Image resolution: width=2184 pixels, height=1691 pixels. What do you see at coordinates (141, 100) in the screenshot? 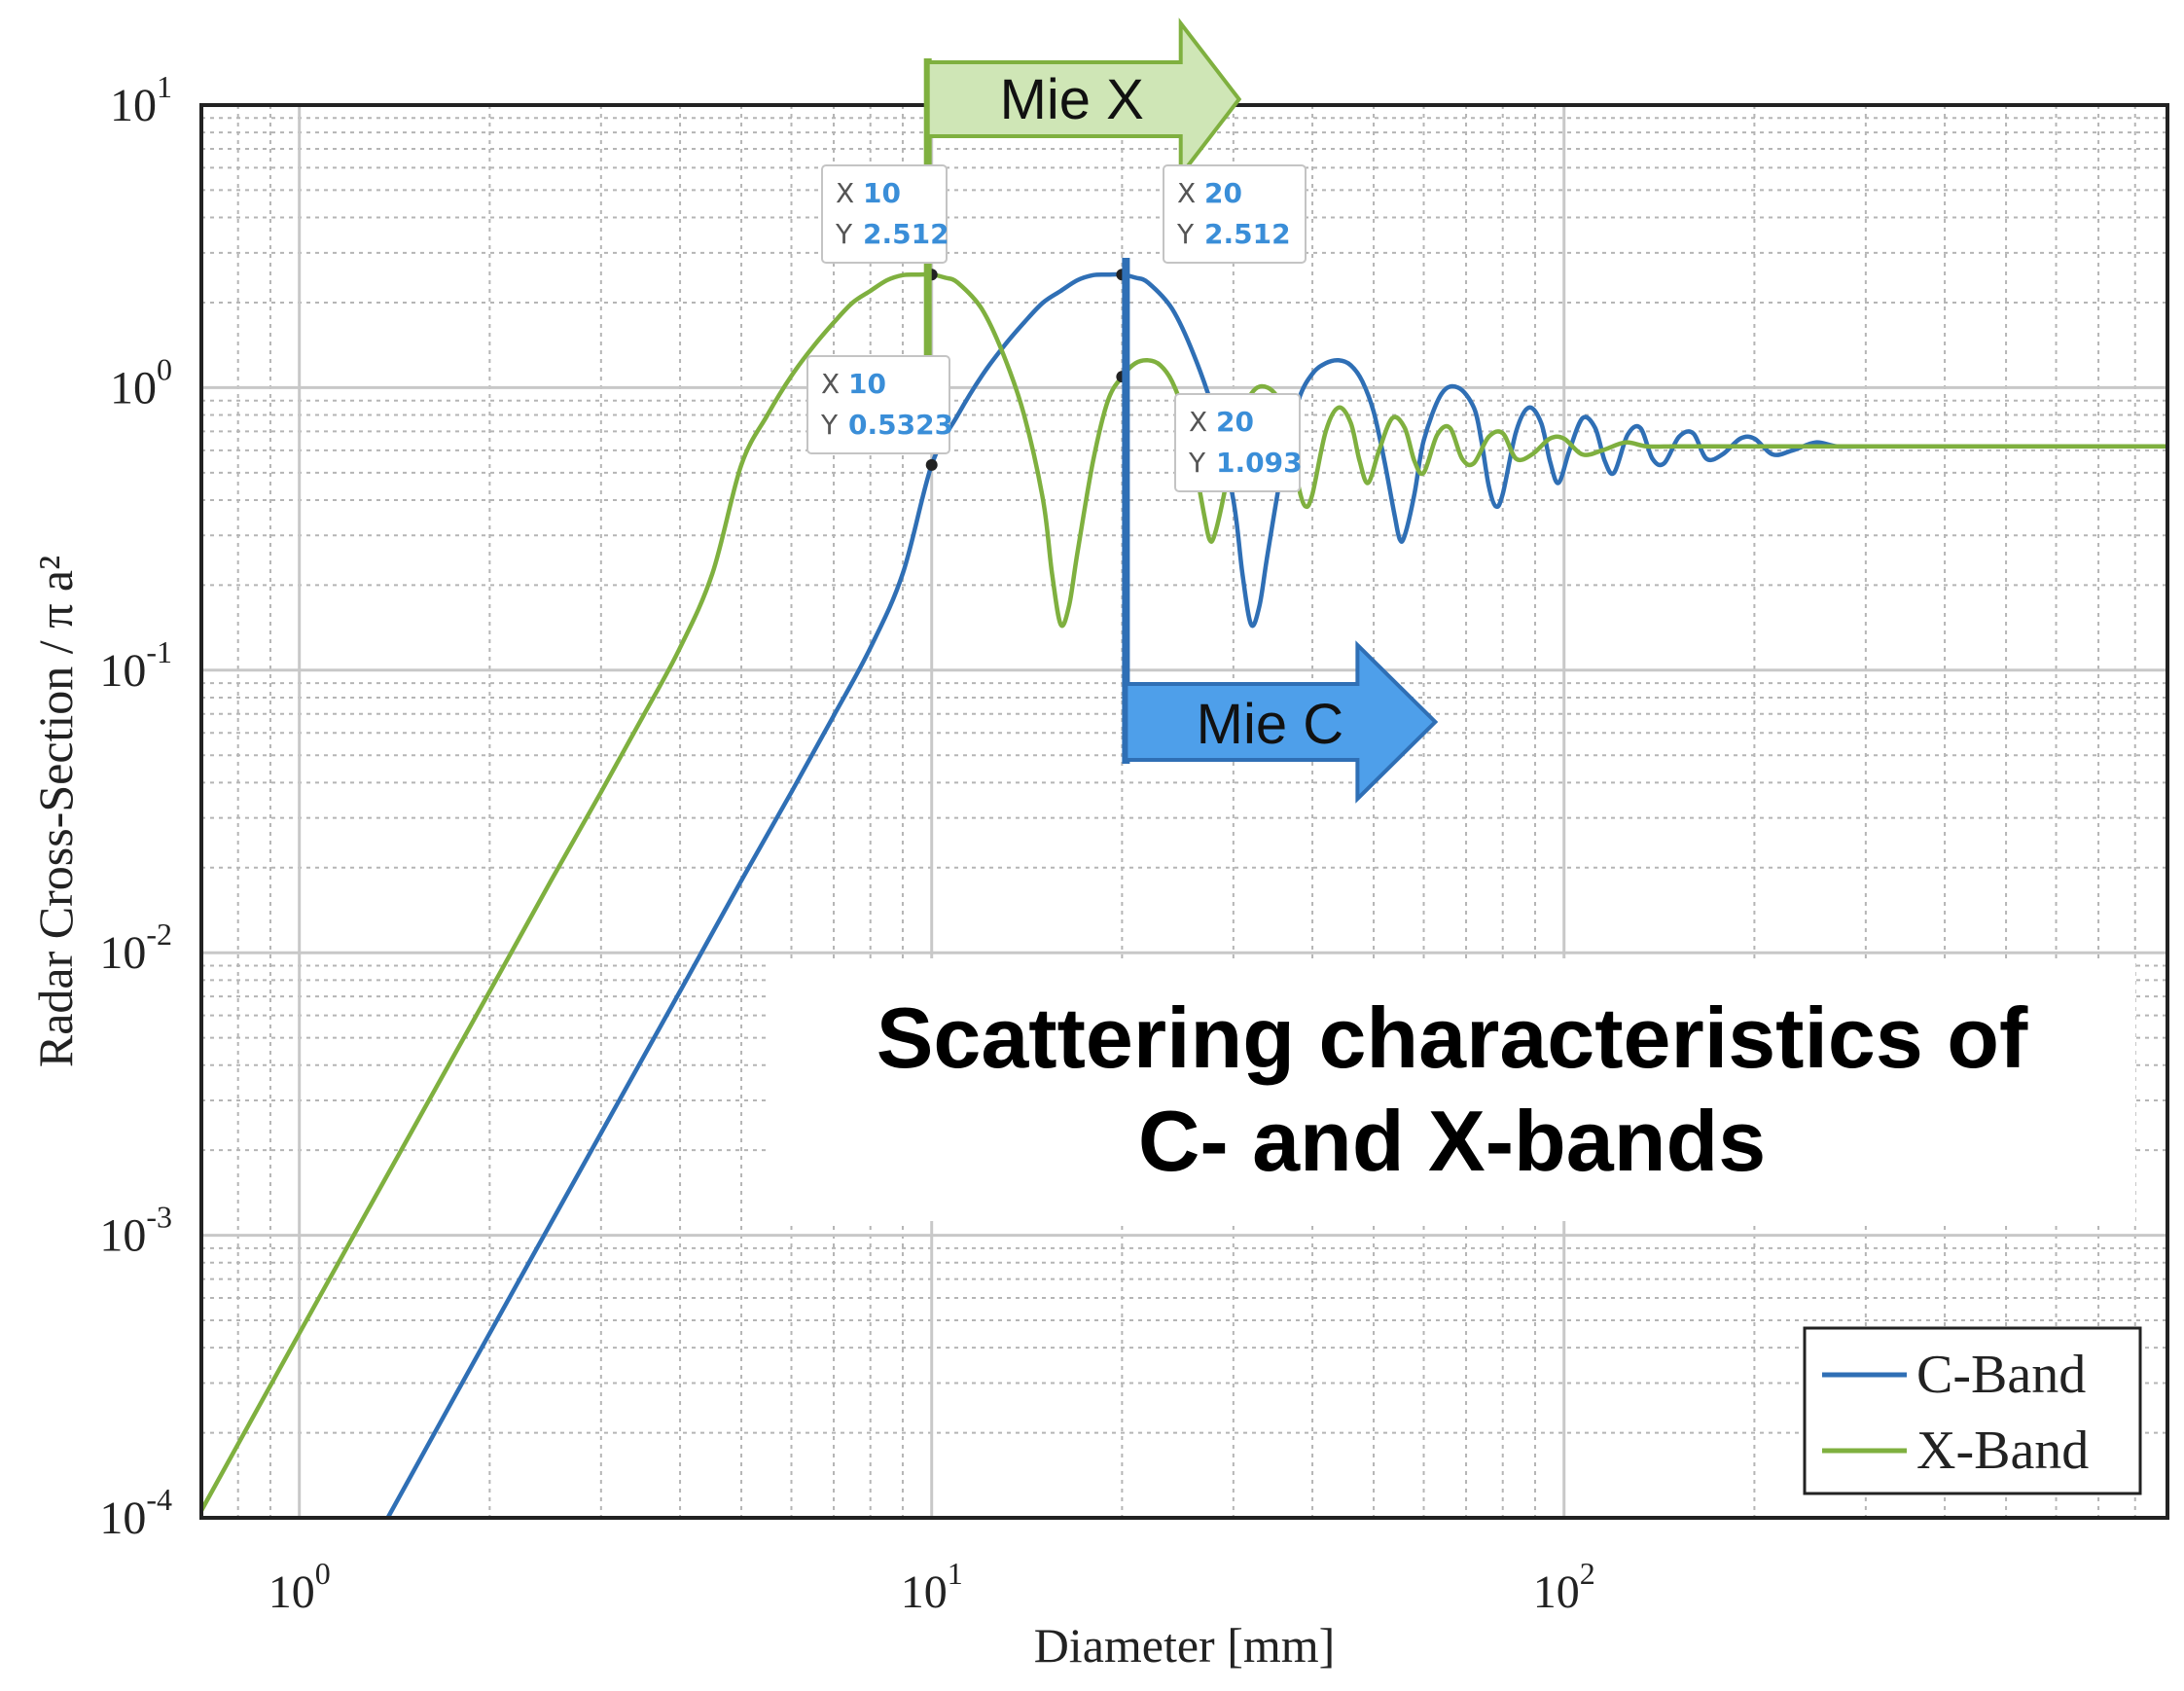
I see `y-tick-label: 10¹` at bounding box center [141, 100].